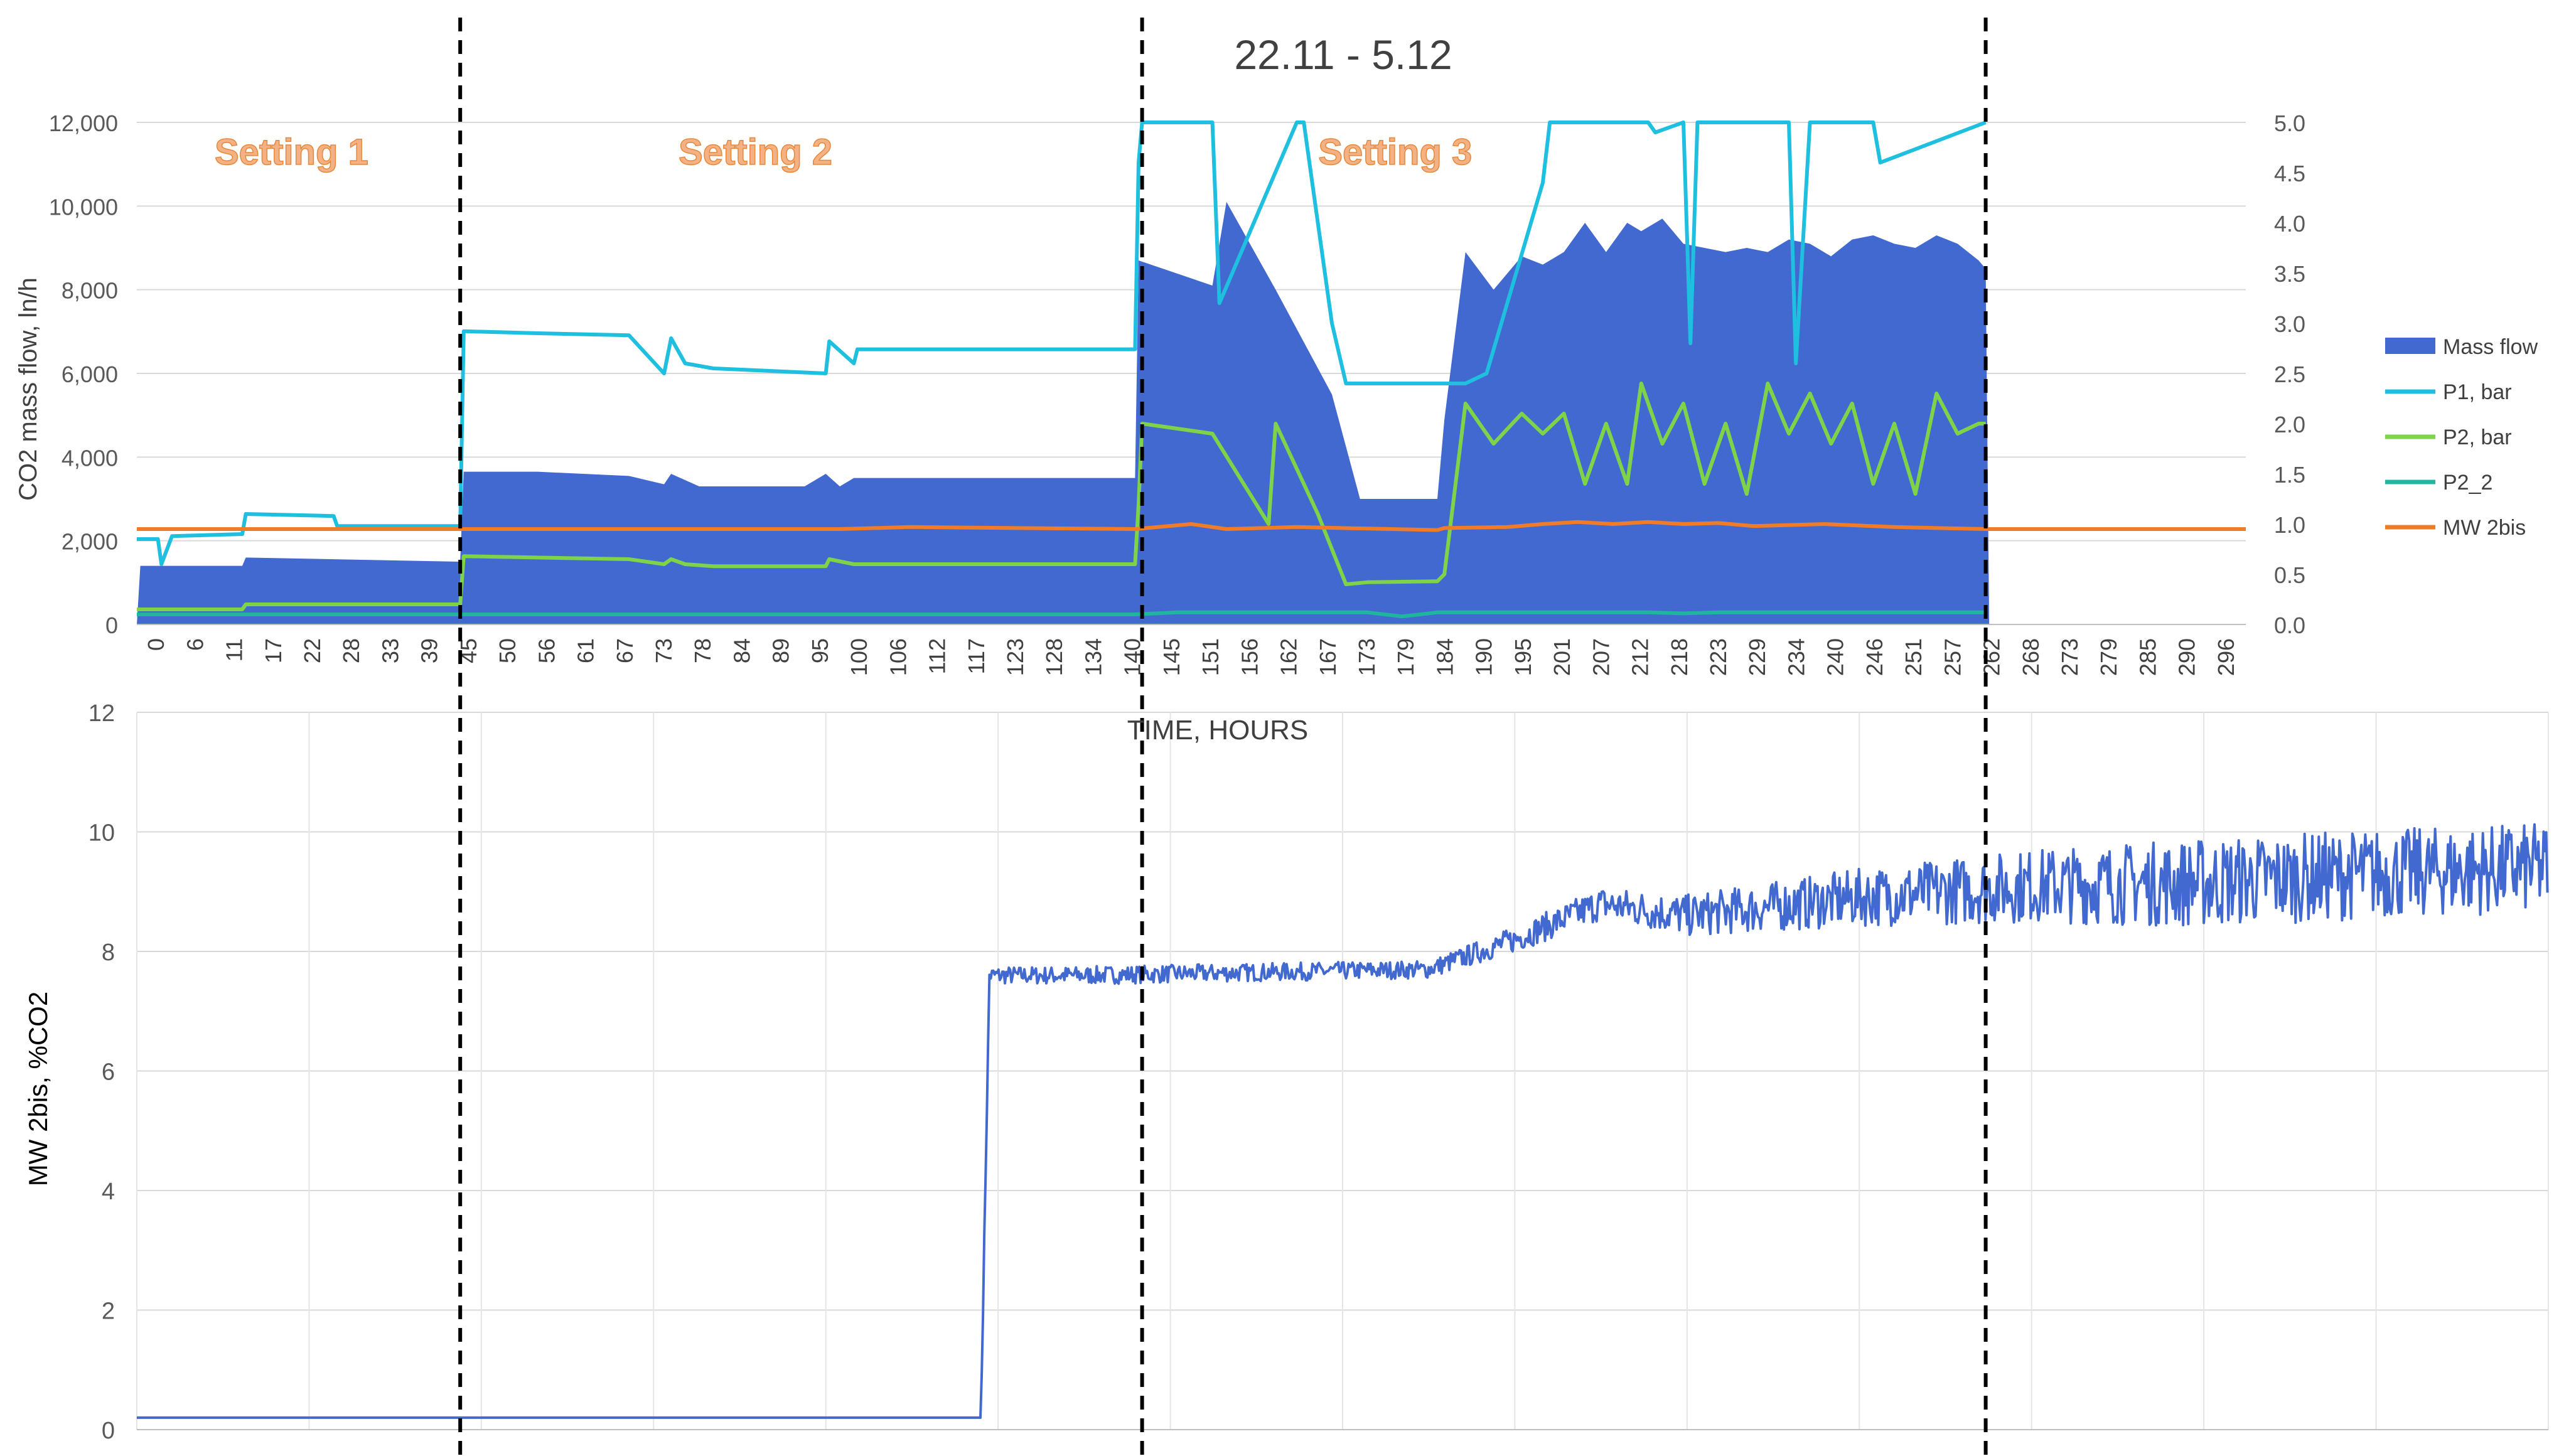 Image resolution: width=2559 pixels, height=1456 pixels. What do you see at coordinates (1210, 657) in the screenshot?
I see `x-tick-label: 151` at bounding box center [1210, 657].